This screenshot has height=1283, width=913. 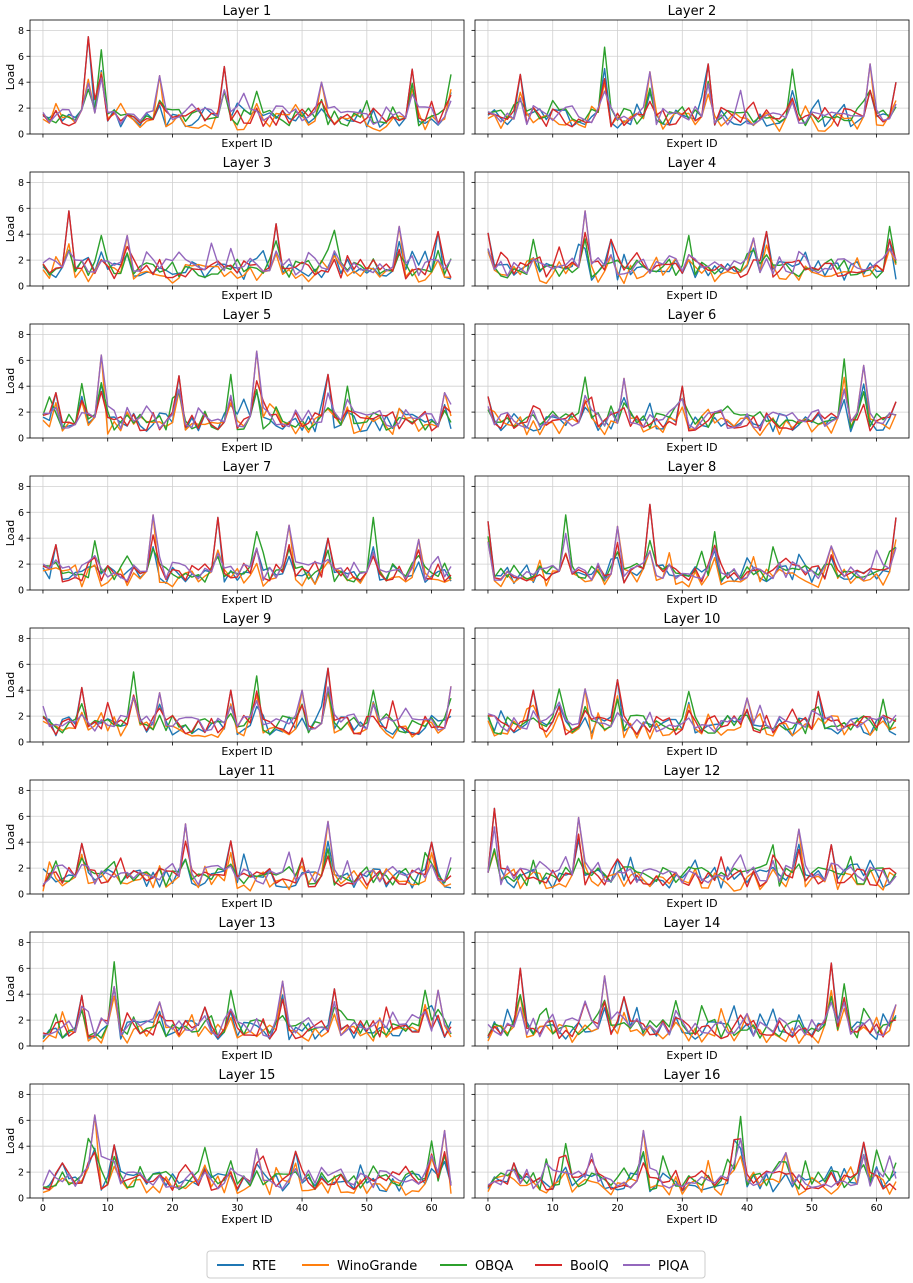 I want to click on x-tick-label: 0, so click(x=43, y=1208).